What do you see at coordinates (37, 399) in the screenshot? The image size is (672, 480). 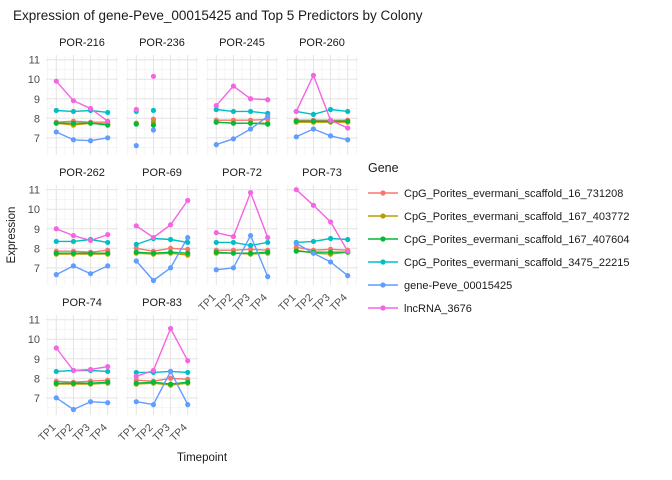 I see `y-tick-label: 7` at bounding box center [37, 399].